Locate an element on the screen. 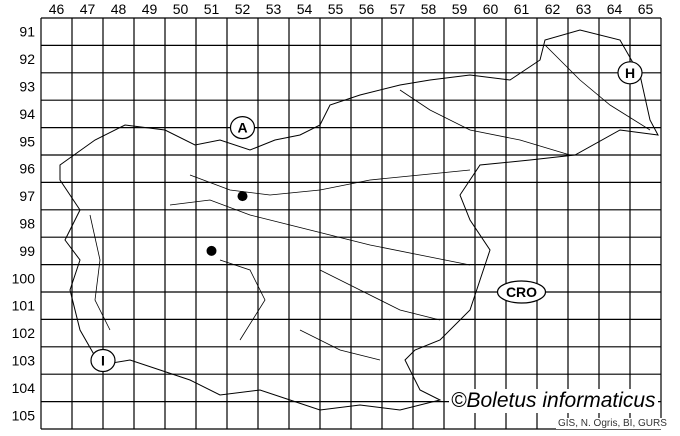  row-label: 105 is located at coordinates (24, 415).